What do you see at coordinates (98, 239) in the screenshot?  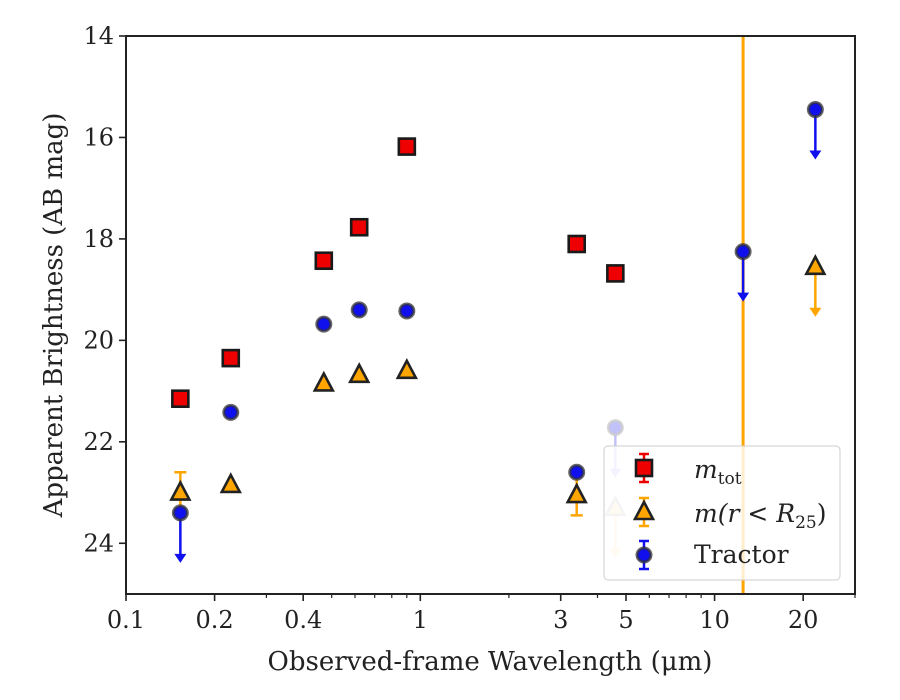 I see `y-tick-label: 18` at bounding box center [98, 239].